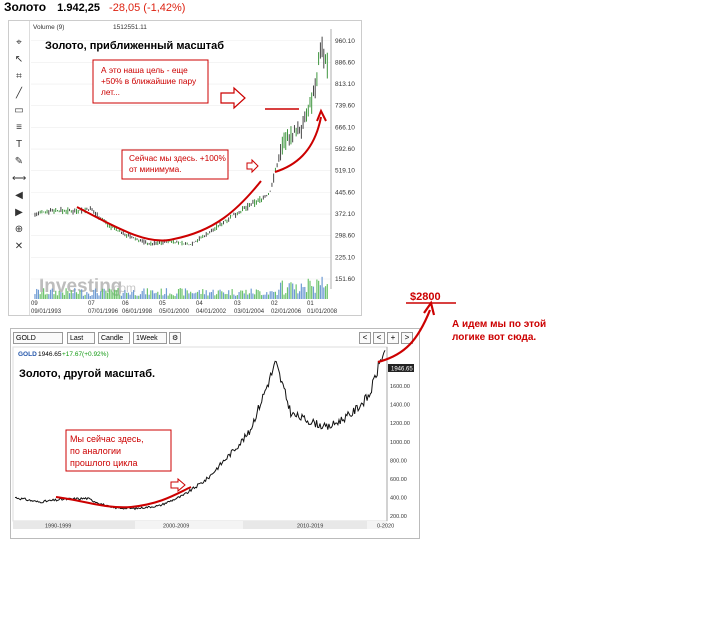  What do you see at coordinates (298, 144) in the screenshot?
I see `projection-curve` at bounding box center [298, 144].